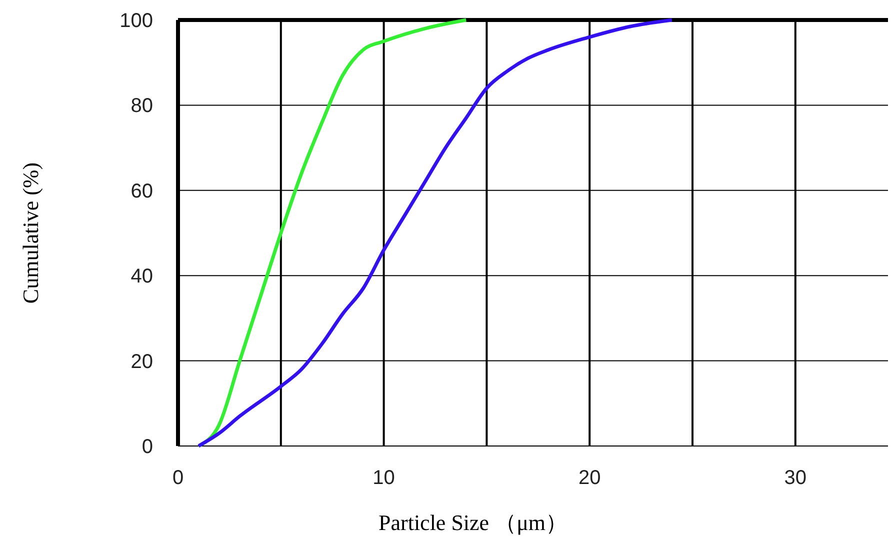 The width and height of the screenshot is (895, 541). I want to click on y-tick-label: 100, so click(136, 21).